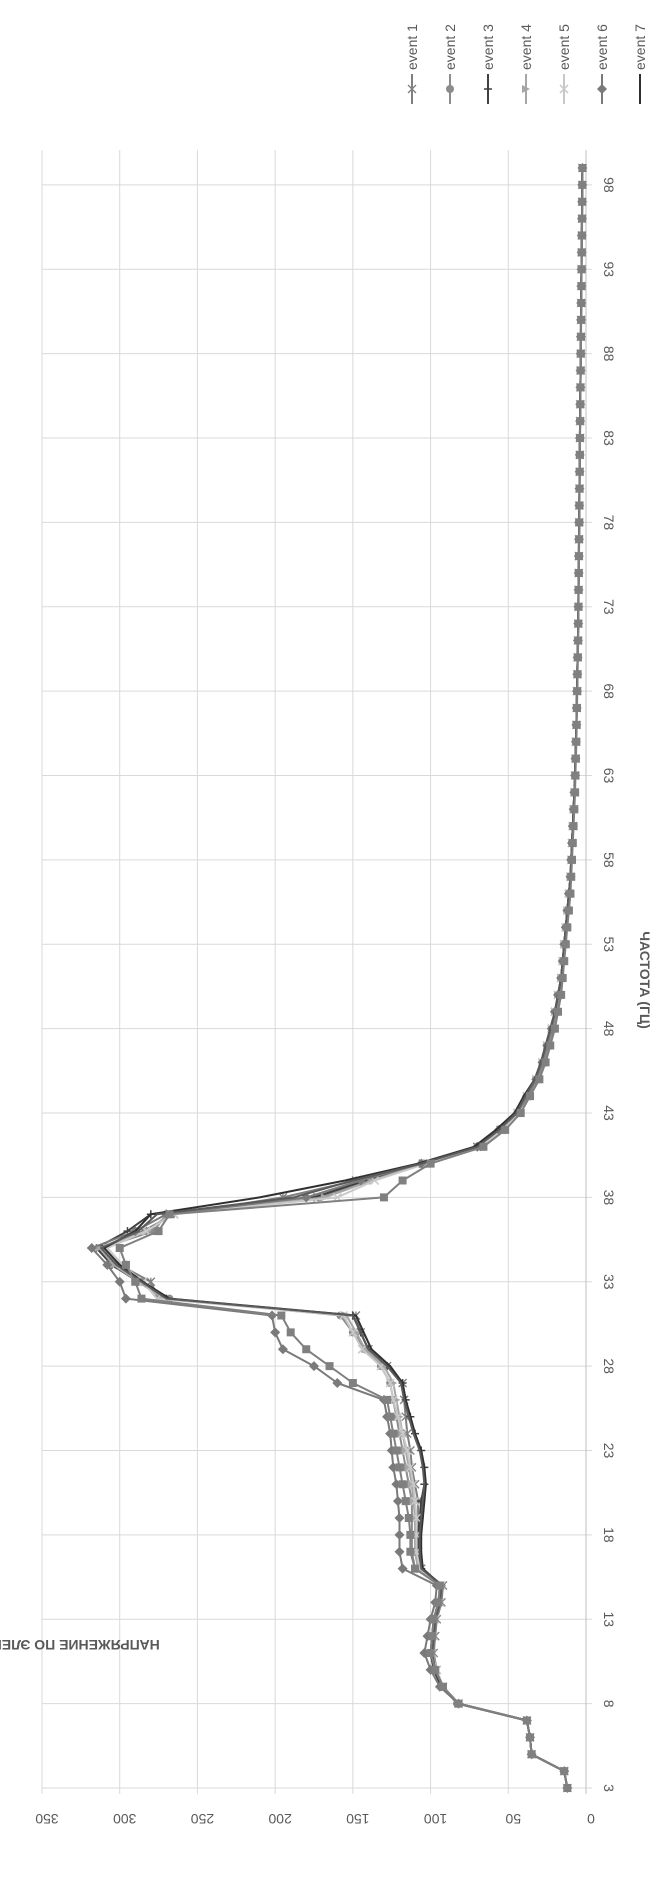 Image resolution: width=659 pixels, height=1896 pixels. What do you see at coordinates (488, 64) in the screenshot?
I see `legend-item: event 3` at bounding box center [488, 64].